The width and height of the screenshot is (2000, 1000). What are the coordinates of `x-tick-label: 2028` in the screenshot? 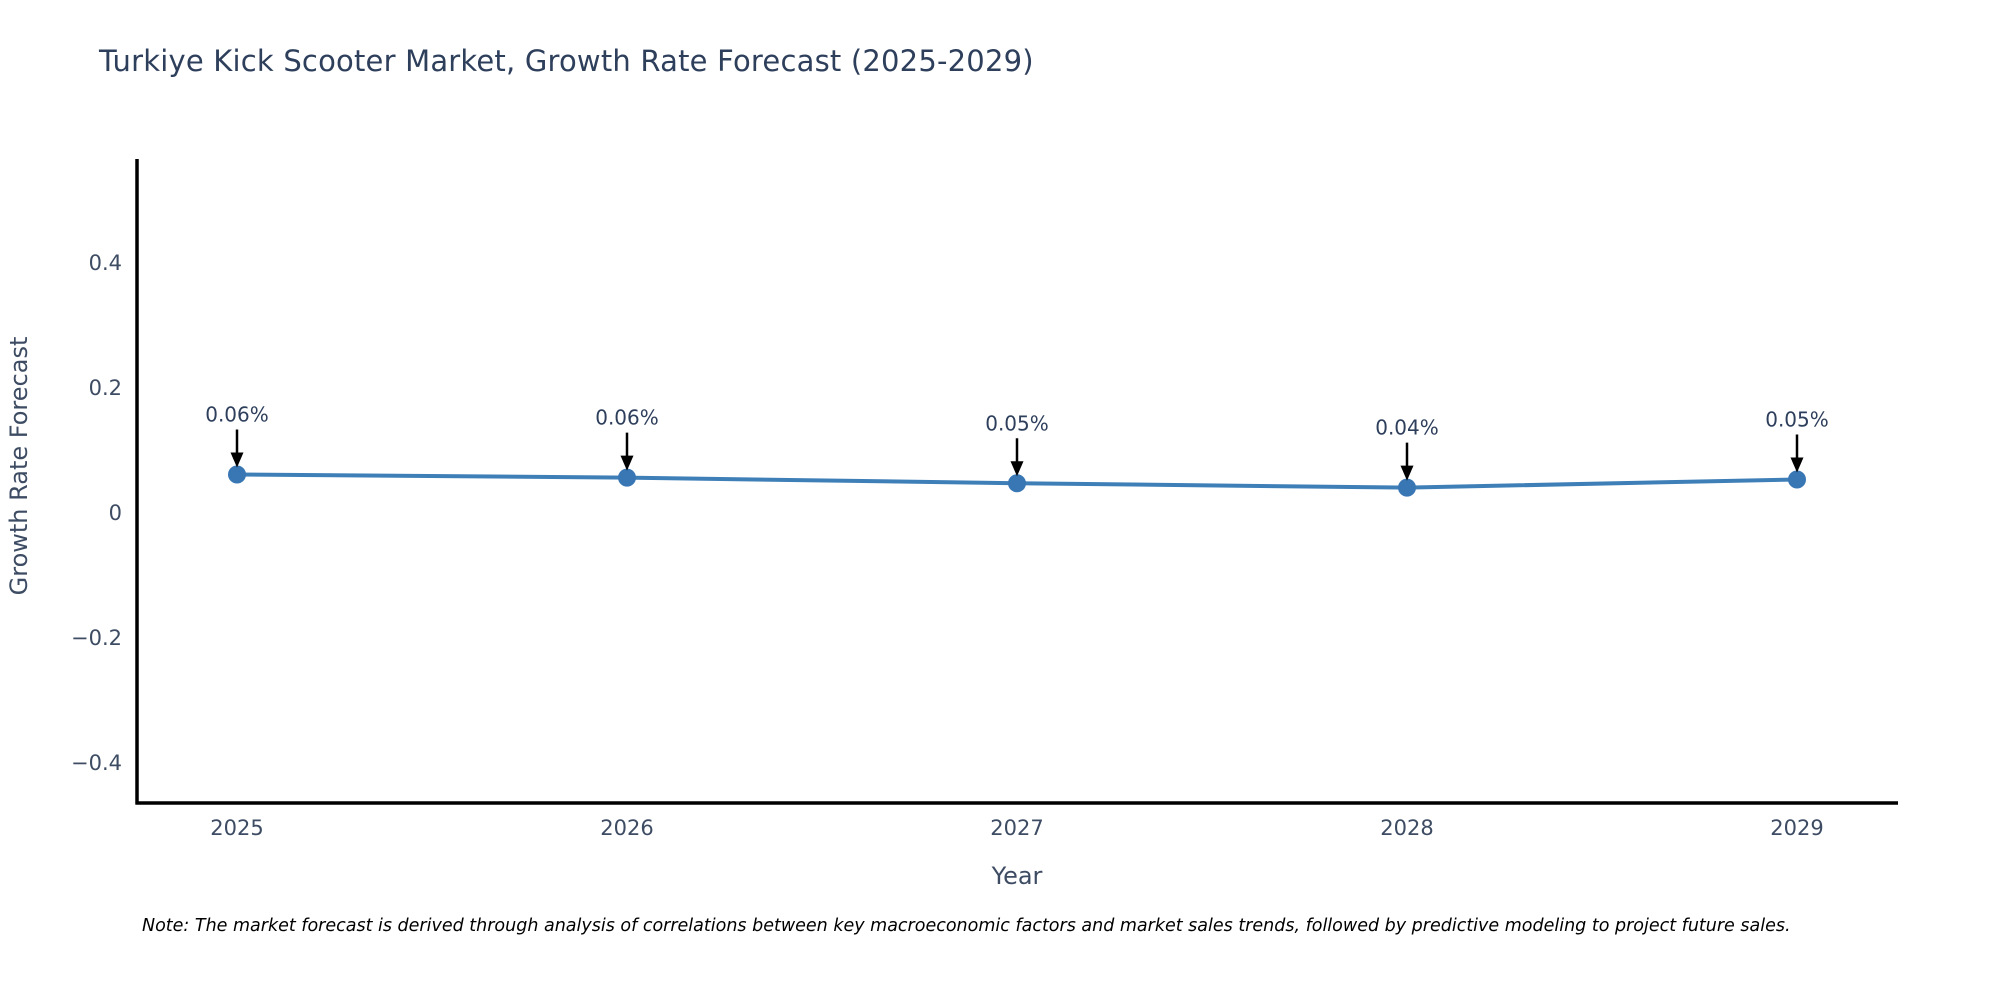 It's located at (1406, 828).